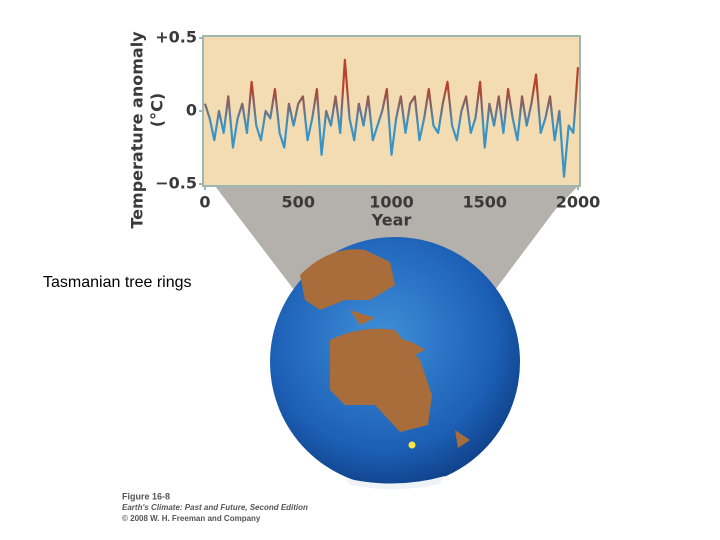 The width and height of the screenshot is (720, 540). Describe the element at coordinates (137, 130) in the screenshot. I see `y-axis-title: Temperature anomaly` at that location.